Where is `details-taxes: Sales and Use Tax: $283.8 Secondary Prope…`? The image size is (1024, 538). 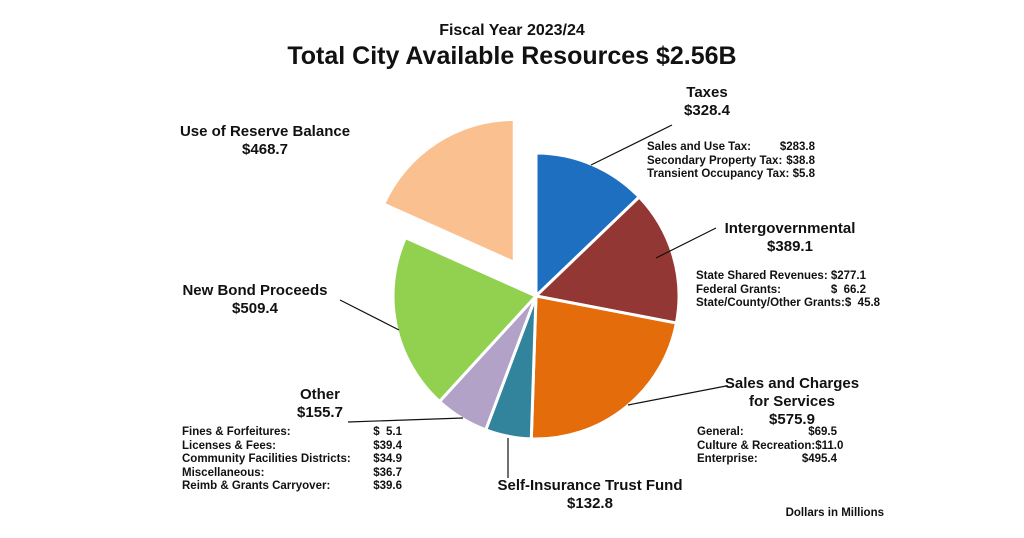
details-taxes: Sales and Use Tax: $283.8 Secondary Prope… is located at coordinates (731, 161).